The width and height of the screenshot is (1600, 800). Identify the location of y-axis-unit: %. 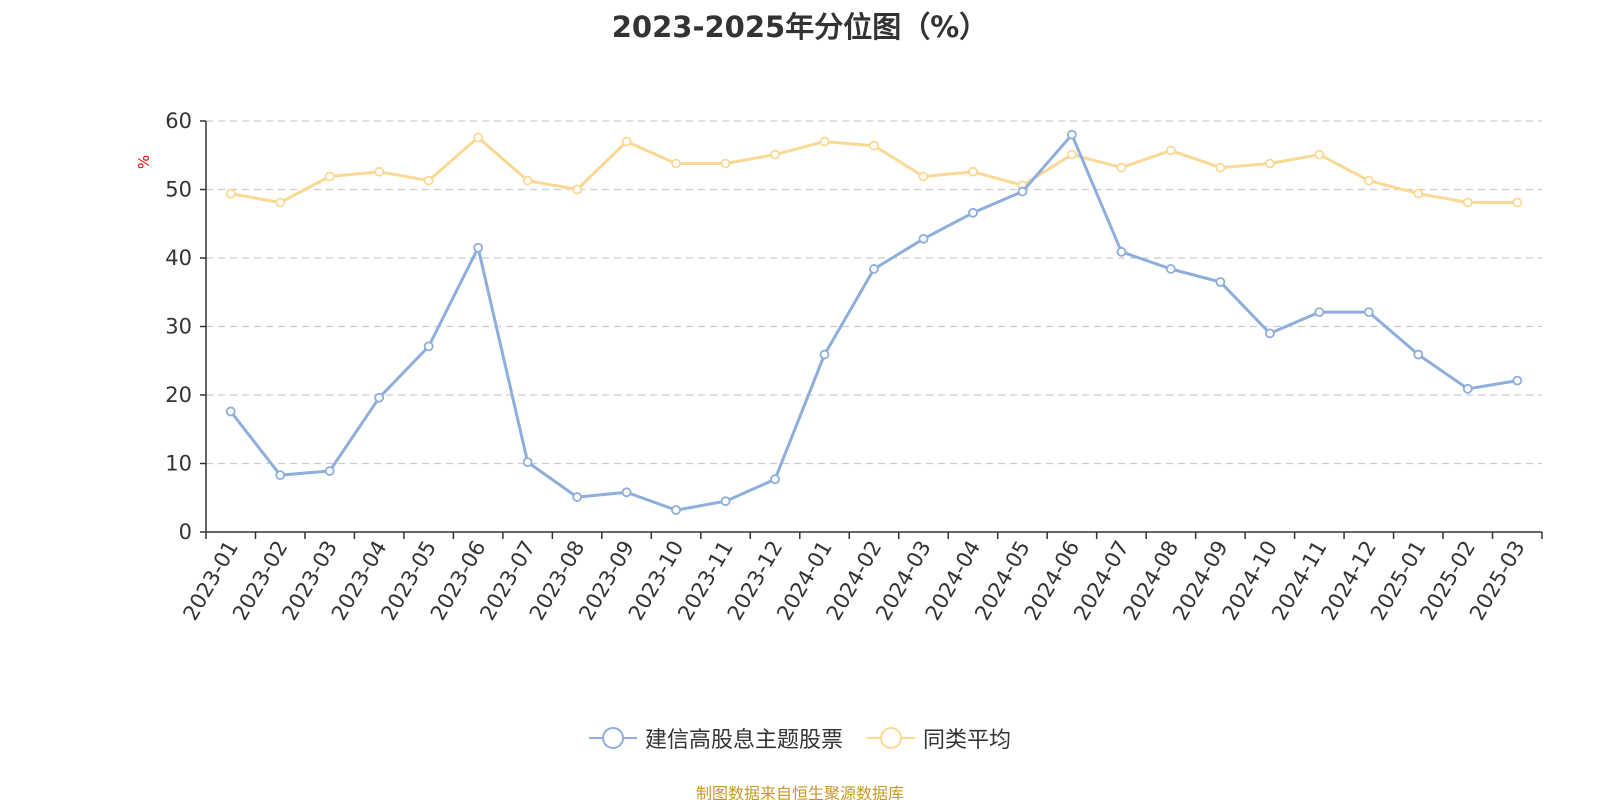
(144, 162).